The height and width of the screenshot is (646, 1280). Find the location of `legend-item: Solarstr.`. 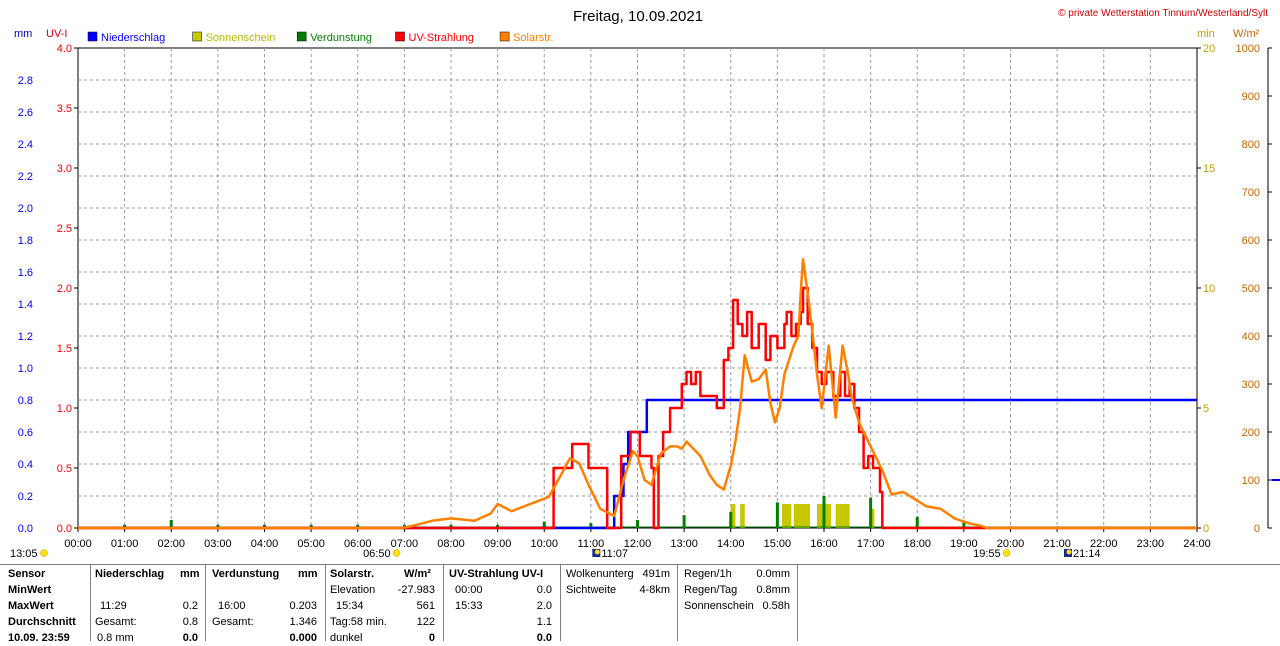

legend-item: Solarstr. is located at coordinates (526, 37).